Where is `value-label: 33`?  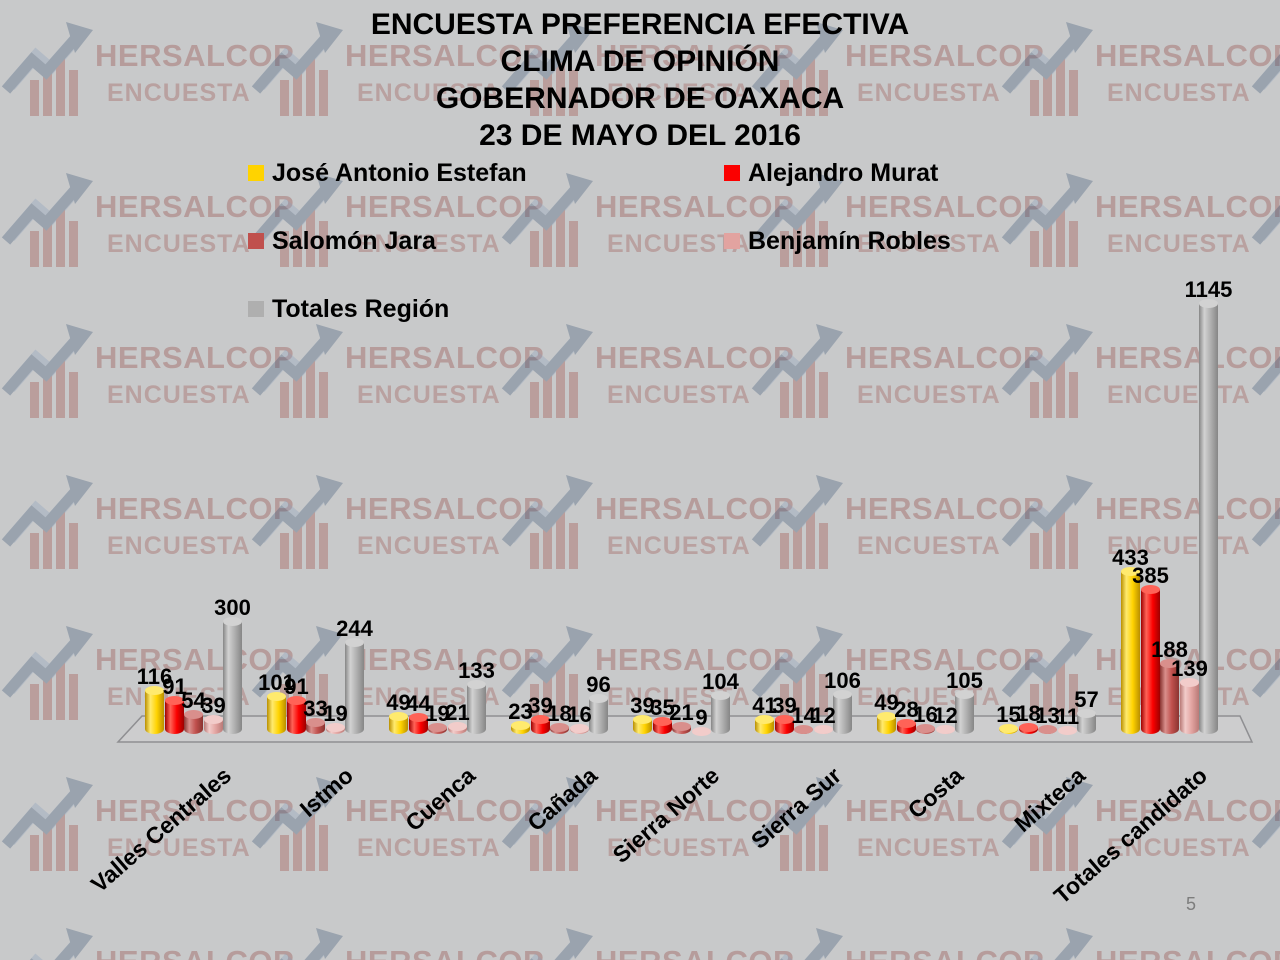
value-label: 33 is located at coordinates (315, 708).